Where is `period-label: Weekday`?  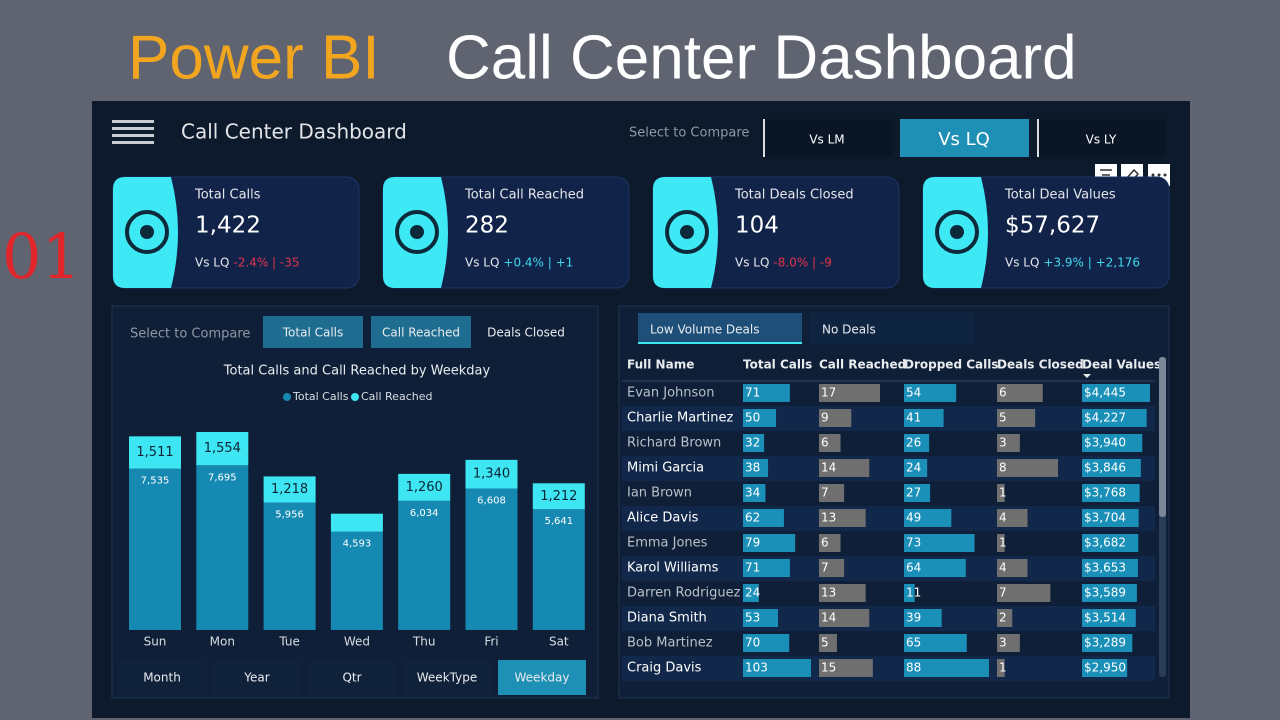 period-label: Weekday is located at coordinates (542, 678).